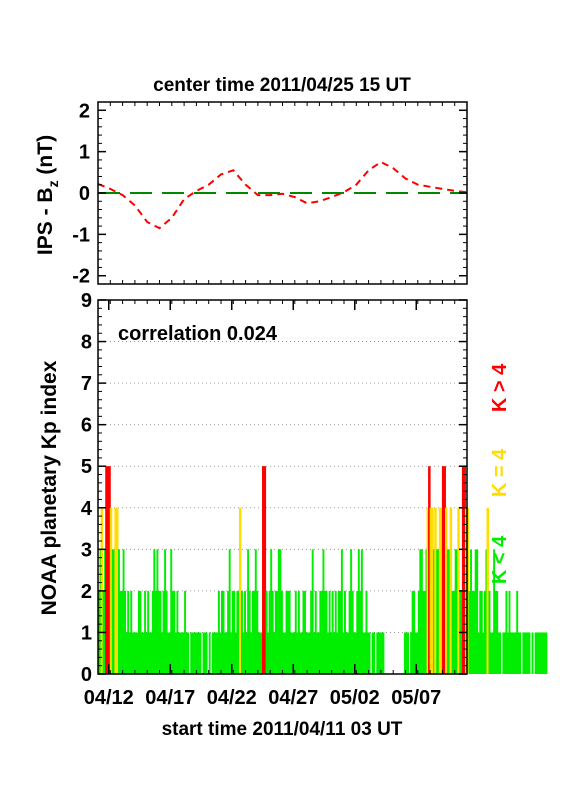  Describe the element at coordinates (81, 277) in the screenshot. I see `ips-bz-y-tick-label: -2` at that location.